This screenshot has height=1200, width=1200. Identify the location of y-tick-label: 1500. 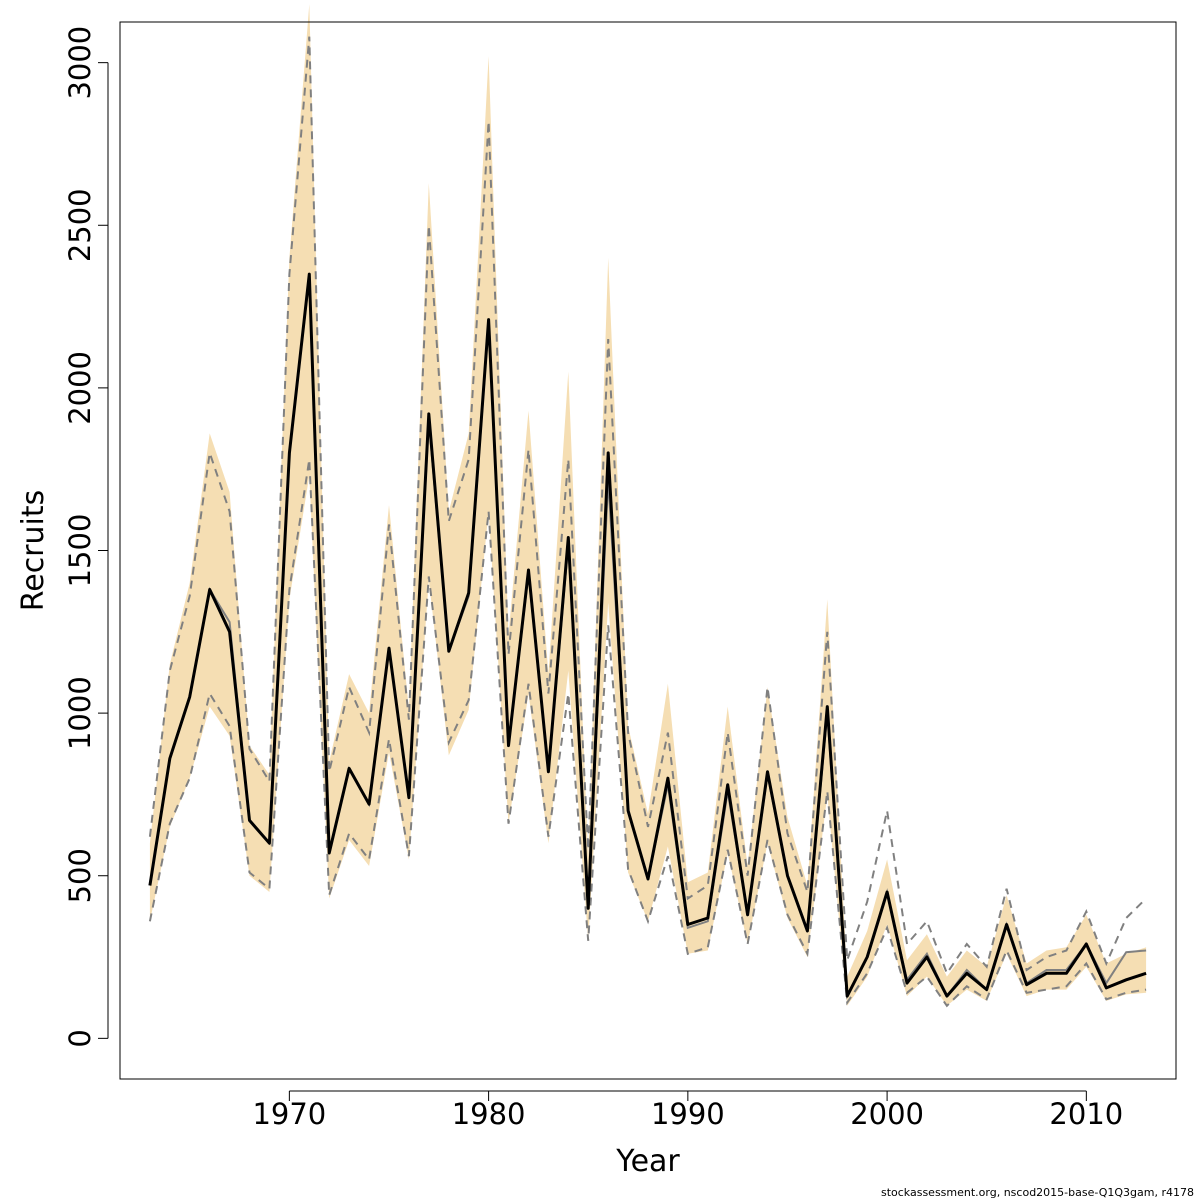
(80, 551).